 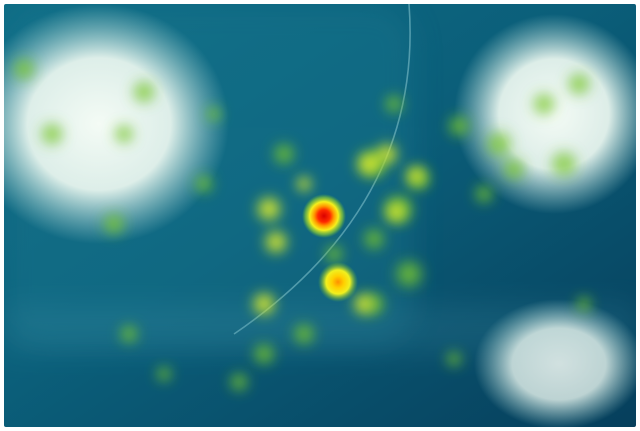 What do you see at coordinates (338, 282) in the screenshot?
I see `heat-spot-warm` at bounding box center [338, 282].